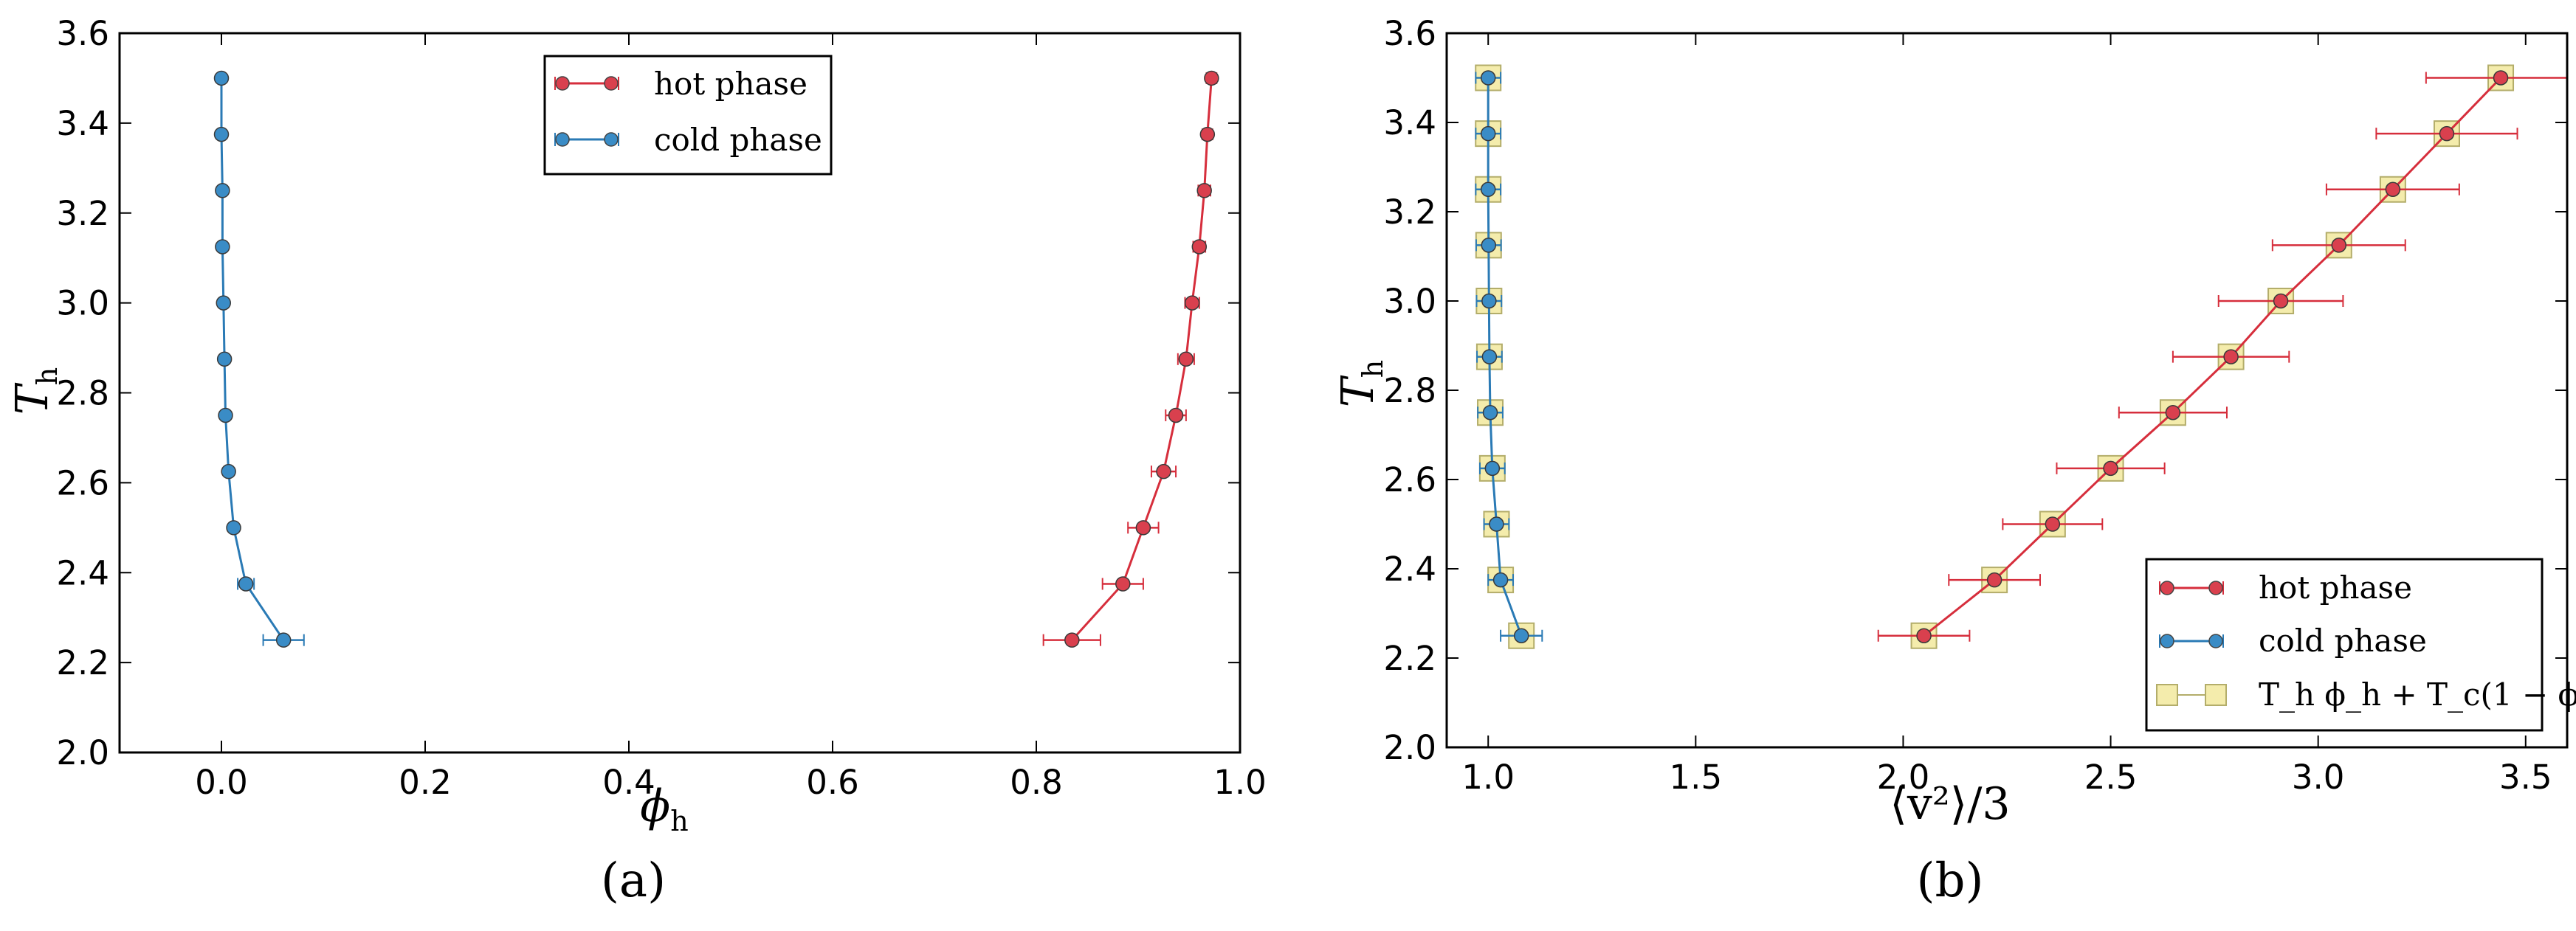  Describe the element at coordinates (1410, 390) in the screenshot. I see `chart-b-ytick-label: 2.8` at that location.